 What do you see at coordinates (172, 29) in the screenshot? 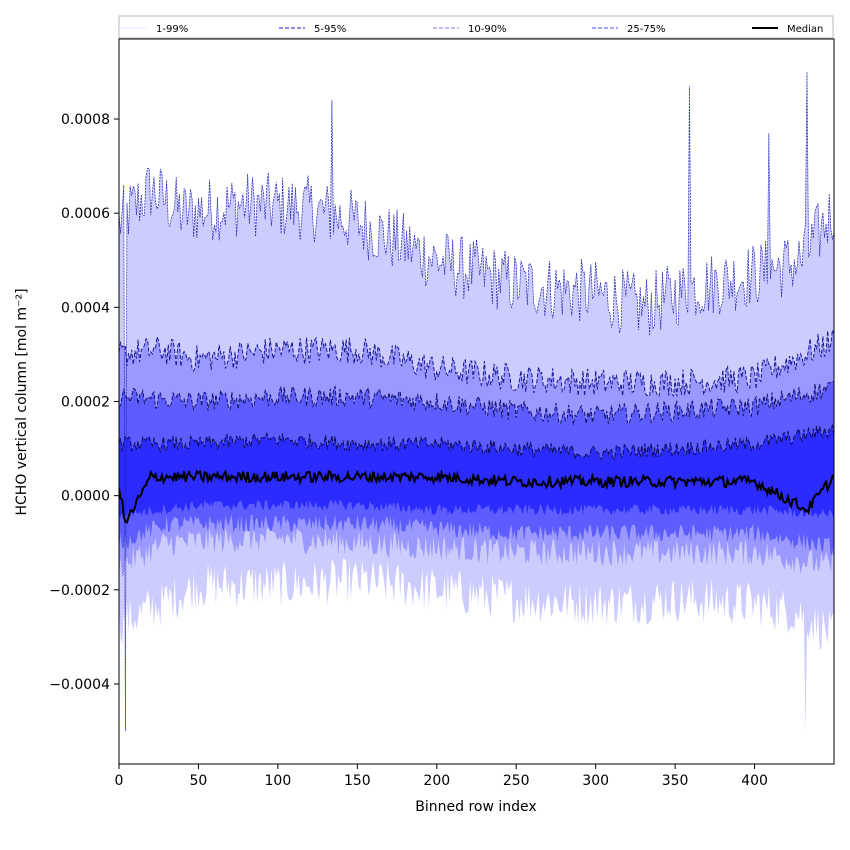
I see `legend-label: 1-99%` at bounding box center [172, 29].